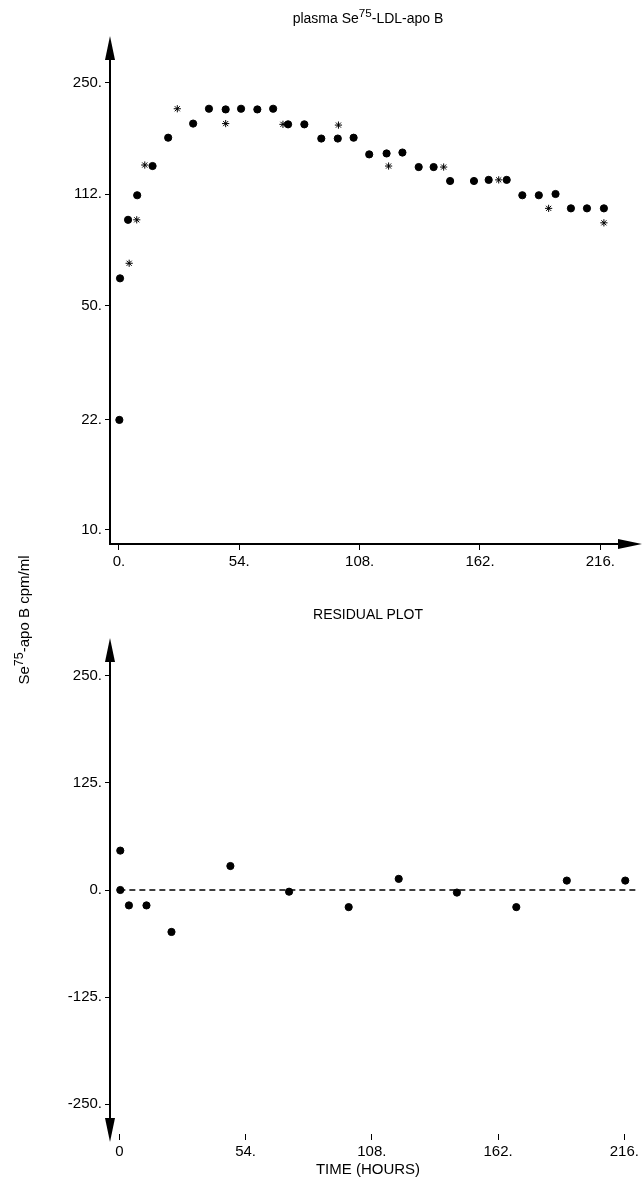  What do you see at coordinates (119, 1151) in the screenshot?
I see `x-tick-label: 0` at bounding box center [119, 1151].